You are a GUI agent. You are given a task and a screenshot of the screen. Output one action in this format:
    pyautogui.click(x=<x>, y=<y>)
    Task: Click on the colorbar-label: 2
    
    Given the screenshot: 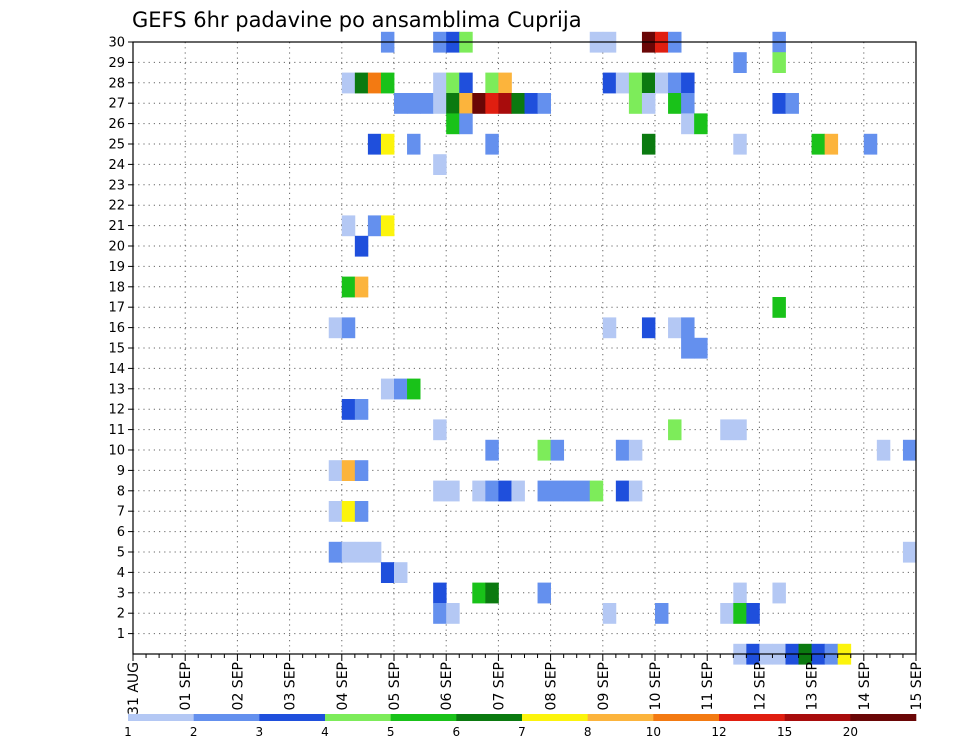 What is the action you would take?
    pyautogui.click(x=194, y=732)
    